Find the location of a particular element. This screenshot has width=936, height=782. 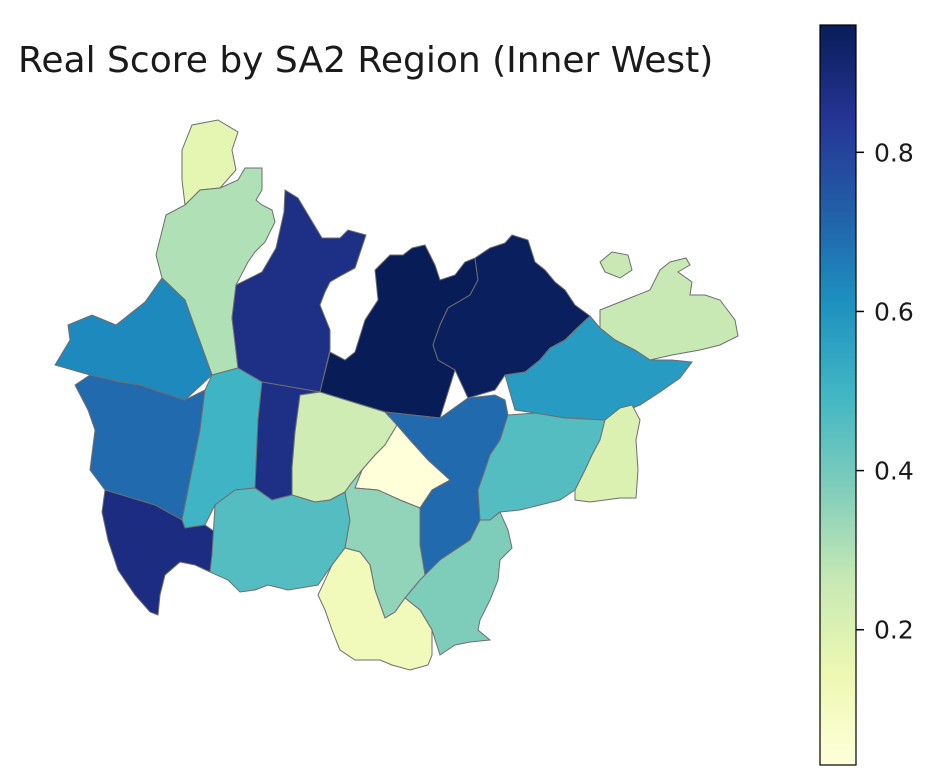

colorbar-tick-label: 0.8 is located at coordinates (894, 152).